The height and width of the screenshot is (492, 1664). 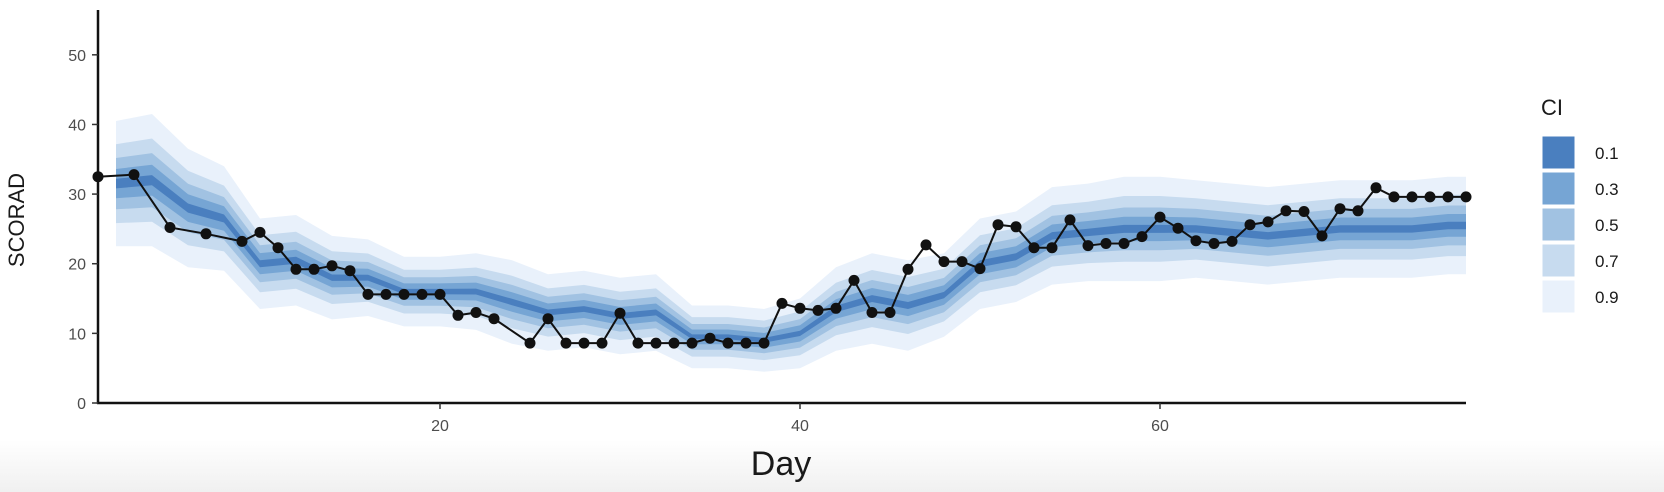 What do you see at coordinates (1607, 153) in the screenshot?
I see `legend-label: 0.1` at bounding box center [1607, 153].